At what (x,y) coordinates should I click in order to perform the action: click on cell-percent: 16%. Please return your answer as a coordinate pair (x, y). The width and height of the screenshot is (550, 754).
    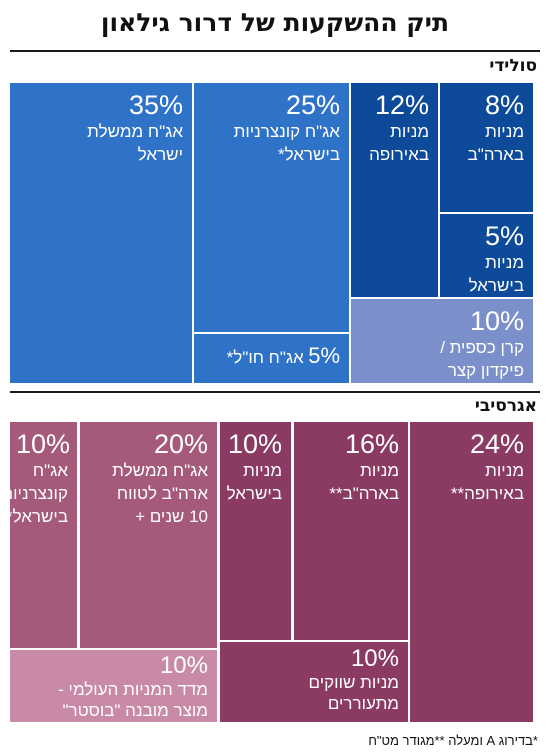
    Looking at the image, I should click on (371, 444).